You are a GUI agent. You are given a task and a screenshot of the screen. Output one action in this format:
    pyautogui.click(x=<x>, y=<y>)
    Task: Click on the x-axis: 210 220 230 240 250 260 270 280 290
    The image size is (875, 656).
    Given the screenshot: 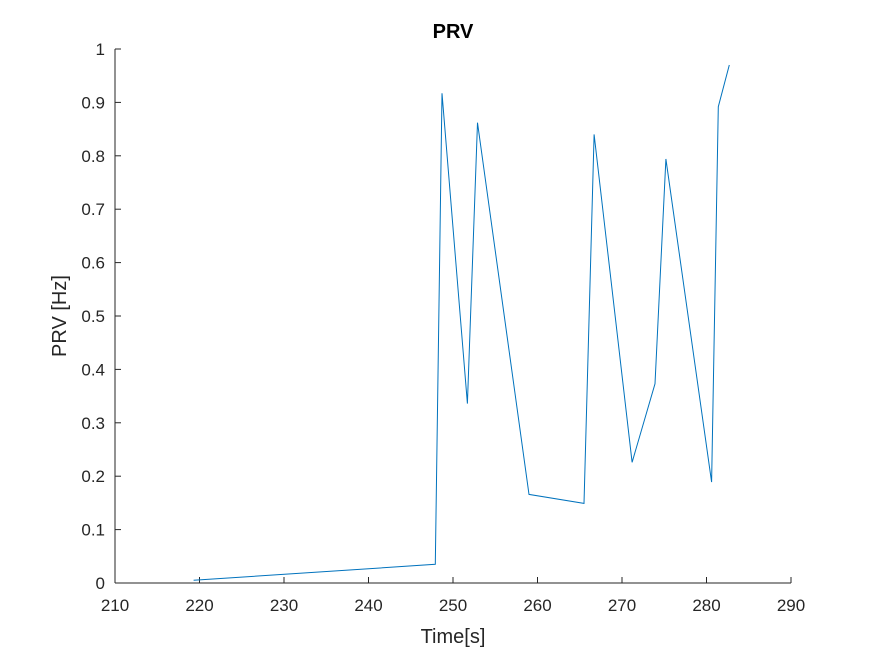 What is the action you would take?
    pyautogui.click(x=453, y=596)
    